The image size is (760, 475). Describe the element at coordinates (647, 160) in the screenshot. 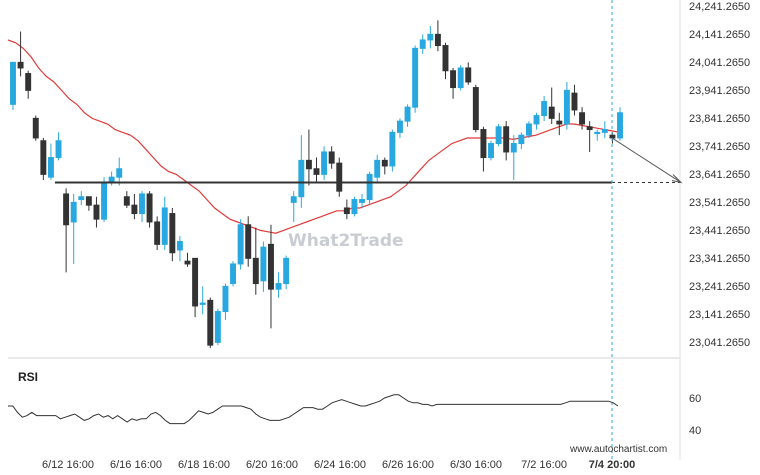

I see `projection-arrow` at that location.